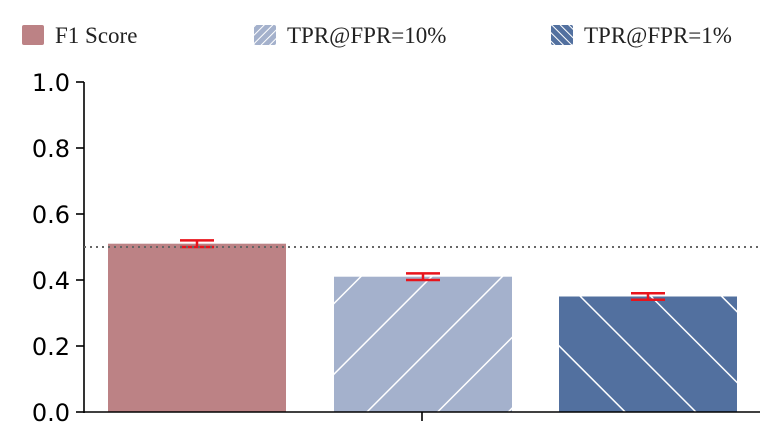 The height and width of the screenshot is (435, 780). What do you see at coordinates (96, 35) in the screenshot?
I see `legend-label: F1 Score` at bounding box center [96, 35].